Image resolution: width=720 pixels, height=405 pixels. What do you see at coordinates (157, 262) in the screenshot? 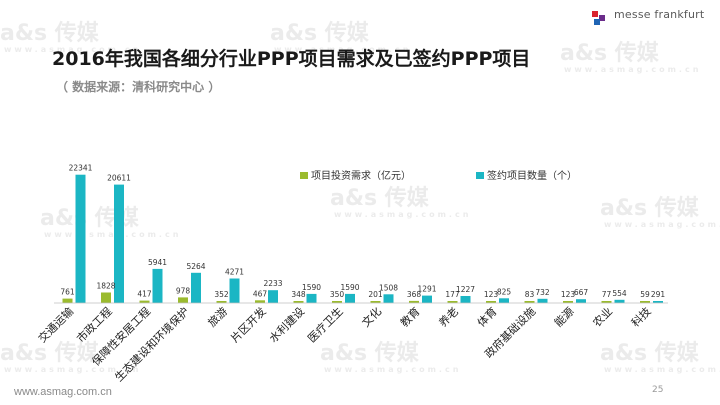
I see `data-label-signed: 5941` at bounding box center [157, 262].